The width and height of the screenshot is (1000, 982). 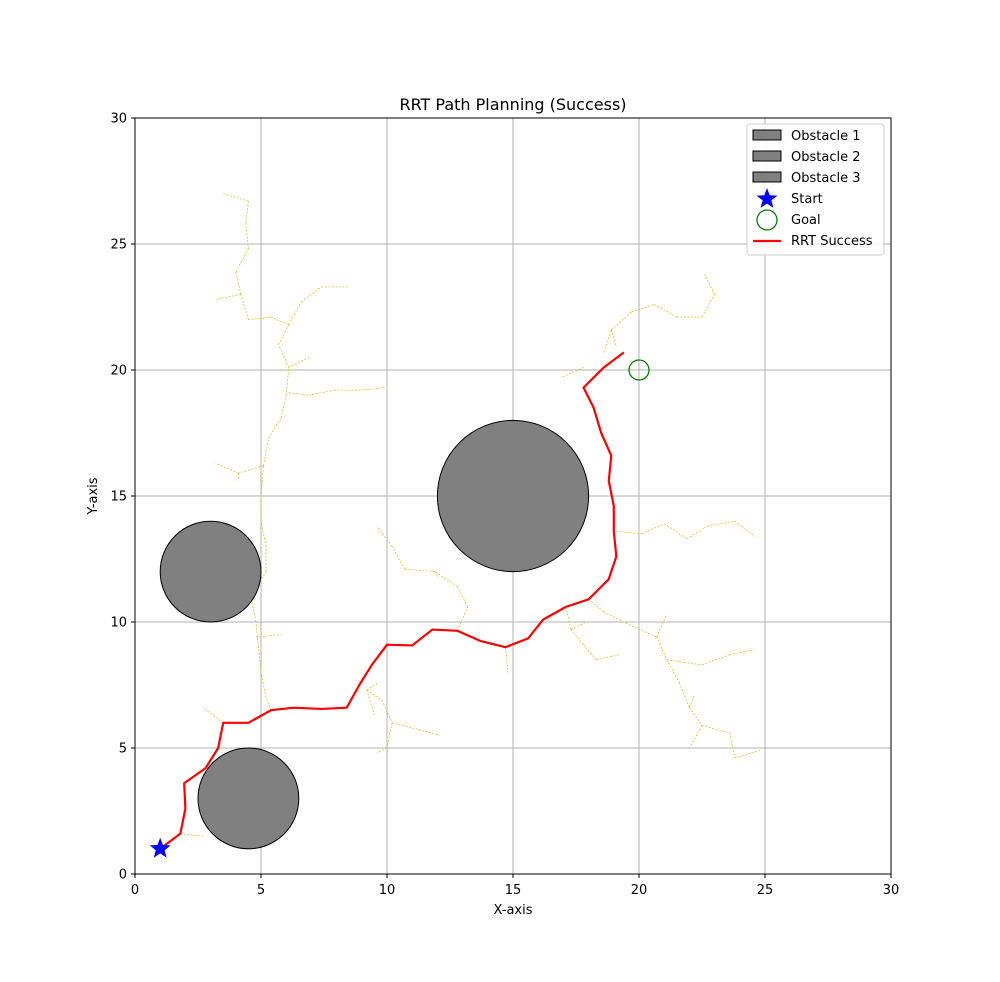 What do you see at coordinates (118, 497) in the screenshot?
I see `y-tick-label-3: 15` at bounding box center [118, 497].